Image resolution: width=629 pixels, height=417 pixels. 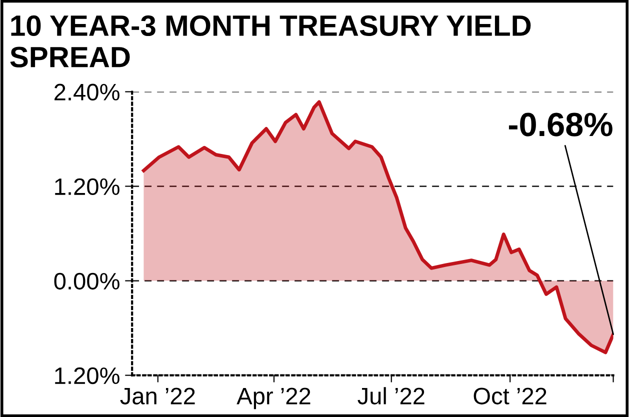 What do you see at coordinates (391, 395) in the screenshot?
I see `x-tick-label: Jul ’22` at bounding box center [391, 395].